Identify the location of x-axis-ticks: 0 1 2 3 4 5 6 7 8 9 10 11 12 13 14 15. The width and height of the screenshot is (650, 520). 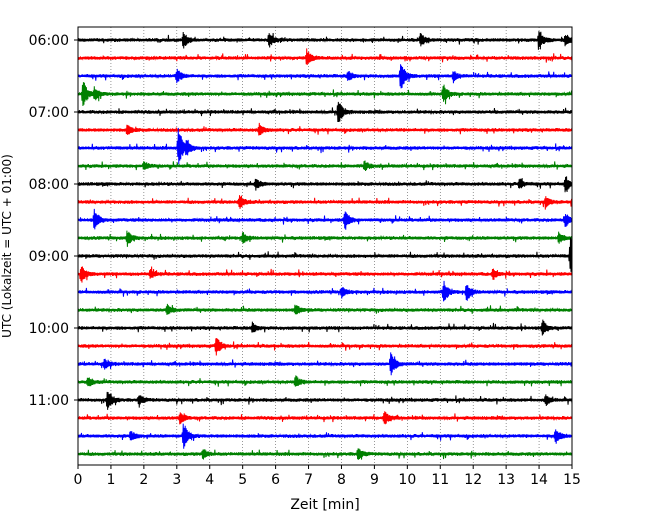
(327, 476).